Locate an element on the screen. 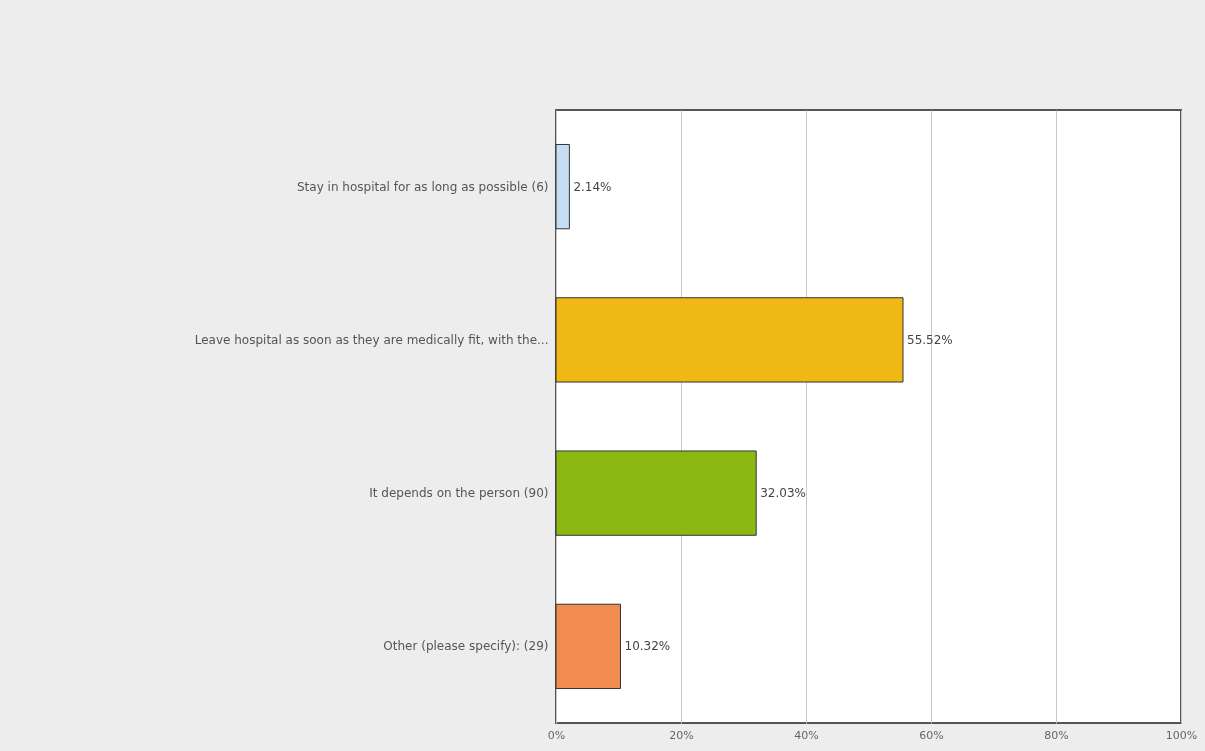 The image size is (1205, 751). data-label: 10.32% is located at coordinates (647, 646).